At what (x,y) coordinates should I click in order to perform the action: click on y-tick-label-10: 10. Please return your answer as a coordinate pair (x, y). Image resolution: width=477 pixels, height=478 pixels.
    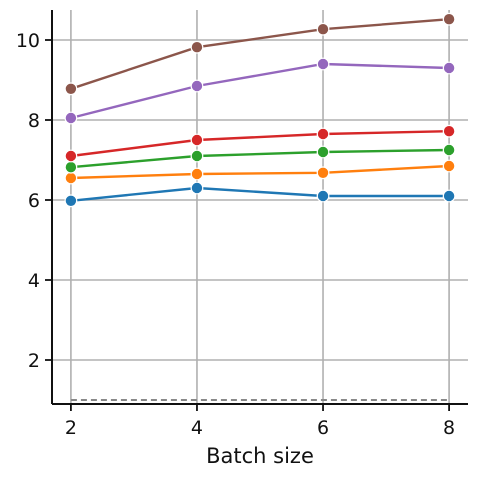
    Looking at the image, I should click on (28, 41).